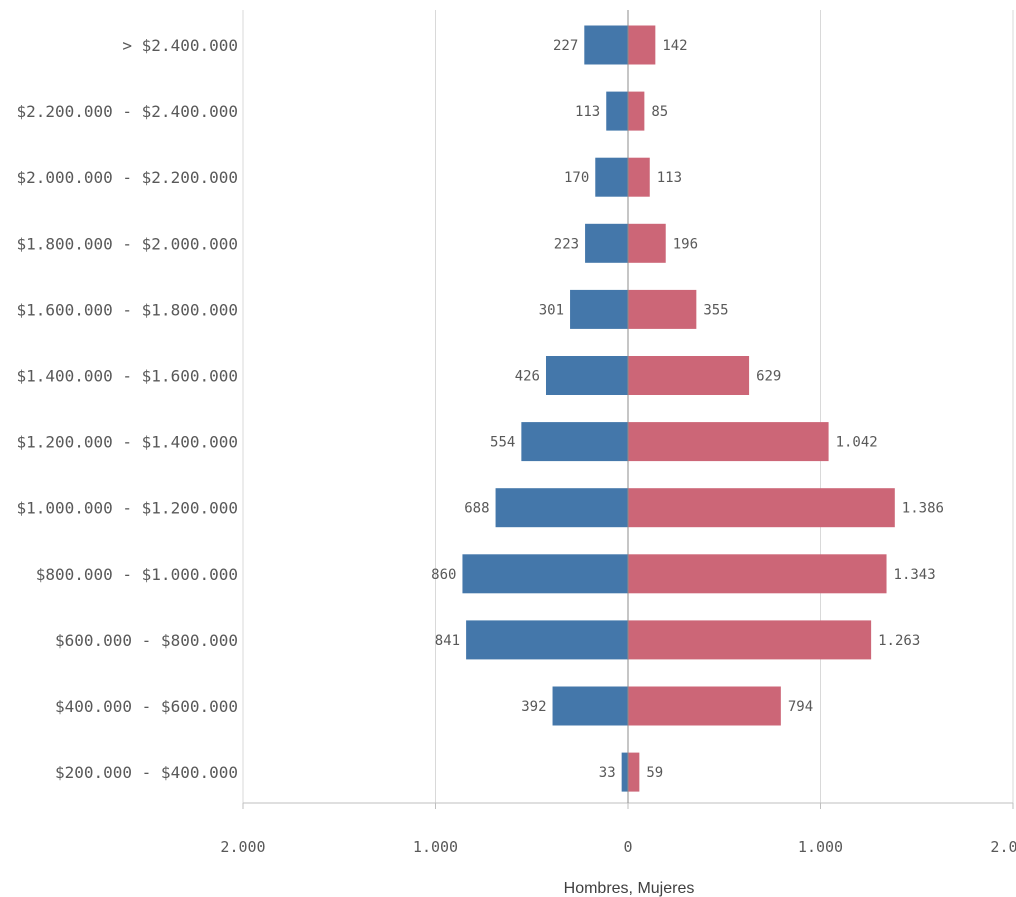  What do you see at coordinates (127, 243) in the screenshot?
I see `category-label: $1.800.000 - $2.000.000` at bounding box center [127, 243].